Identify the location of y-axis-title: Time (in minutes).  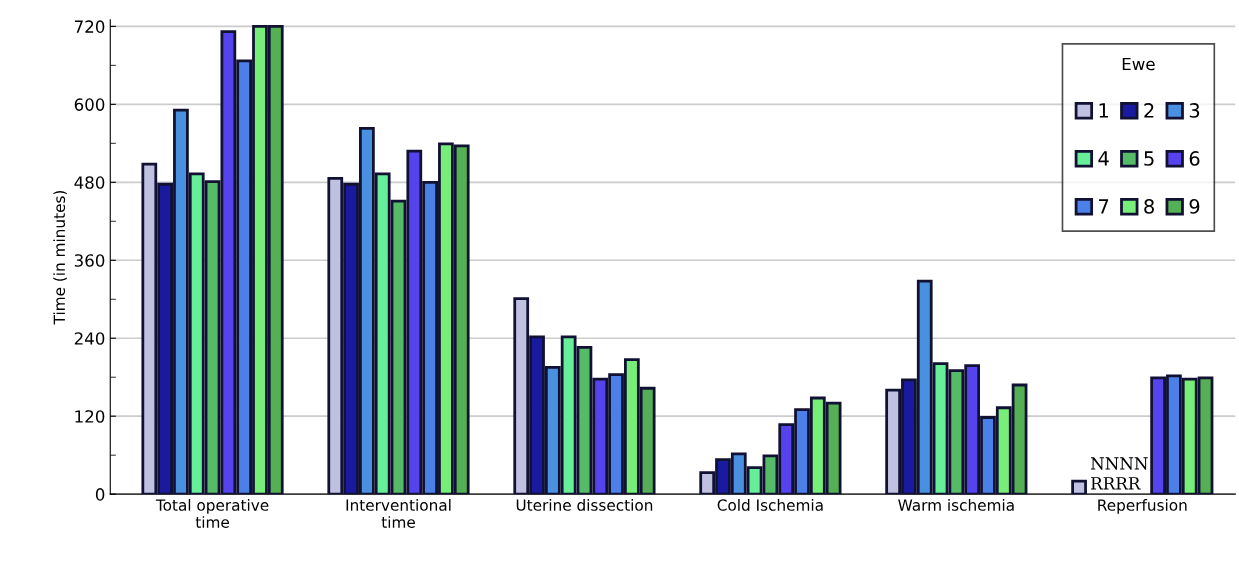
(60, 257).